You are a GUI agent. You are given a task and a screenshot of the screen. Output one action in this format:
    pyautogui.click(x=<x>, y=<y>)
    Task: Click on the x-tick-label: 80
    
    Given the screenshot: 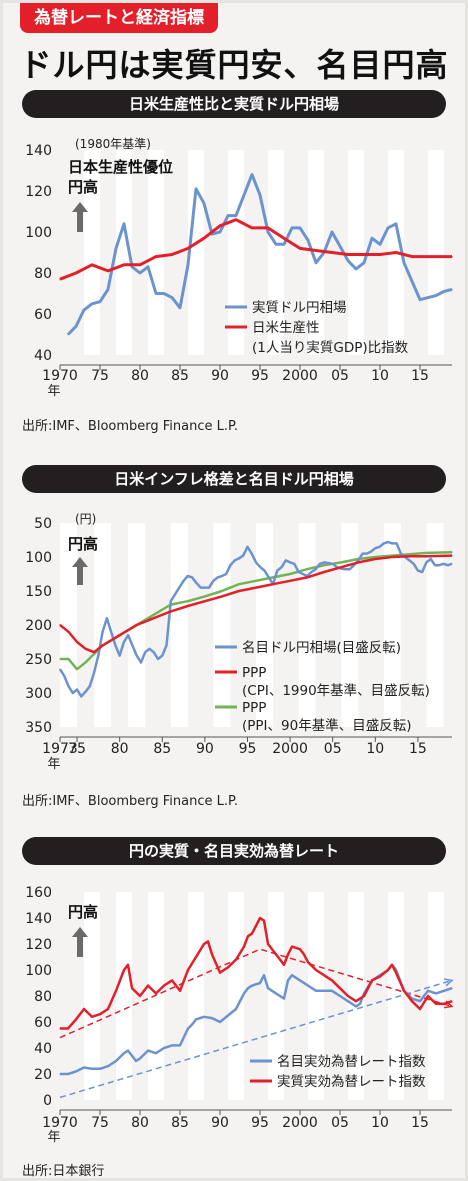 What is the action you would take?
    pyautogui.click(x=120, y=749)
    